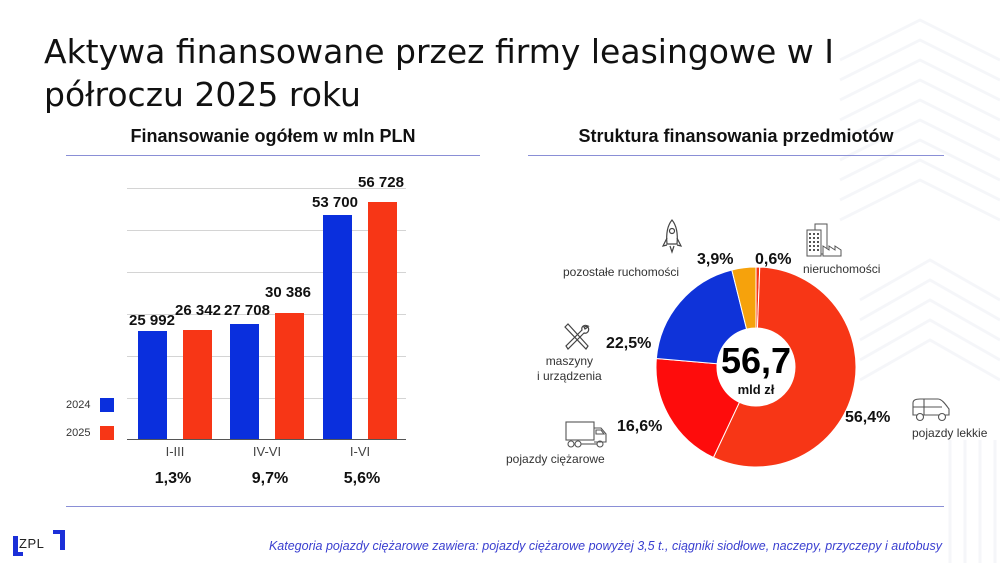  I want to click on logo-bracket-right, so click(62, 540).